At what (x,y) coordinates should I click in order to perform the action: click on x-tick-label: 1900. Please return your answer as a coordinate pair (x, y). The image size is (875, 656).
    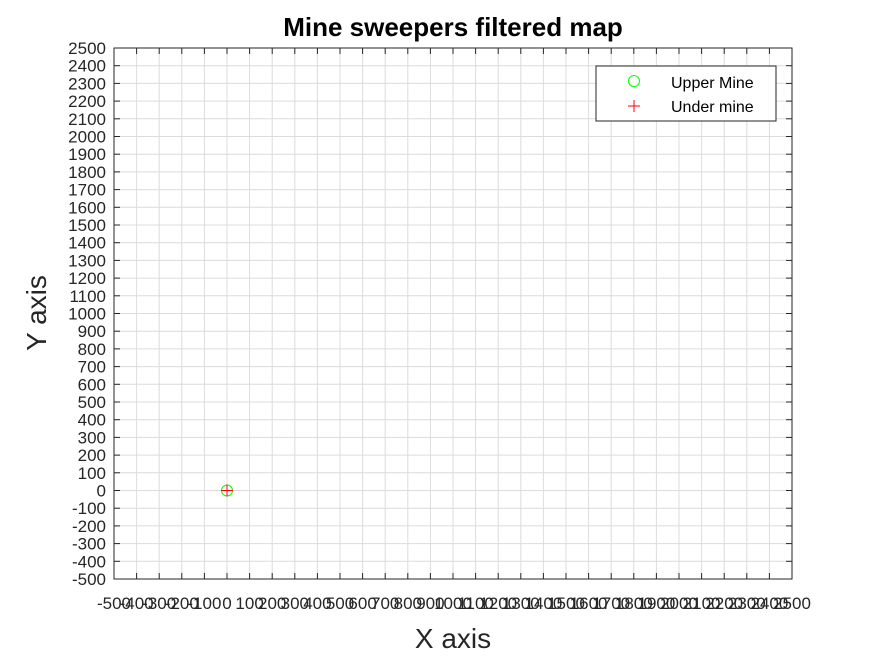
    Looking at the image, I should click on (656, 603).